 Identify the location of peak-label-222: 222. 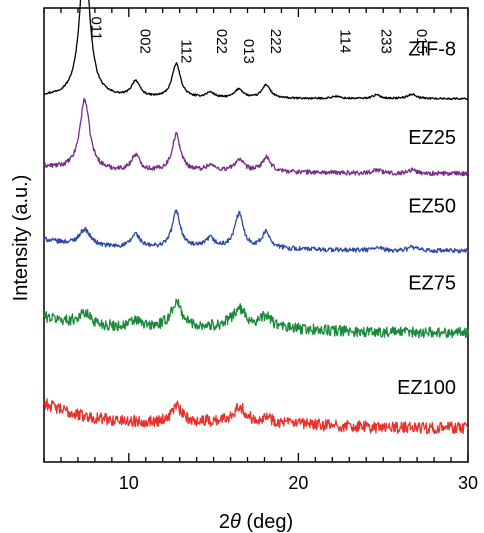
(275, 41).